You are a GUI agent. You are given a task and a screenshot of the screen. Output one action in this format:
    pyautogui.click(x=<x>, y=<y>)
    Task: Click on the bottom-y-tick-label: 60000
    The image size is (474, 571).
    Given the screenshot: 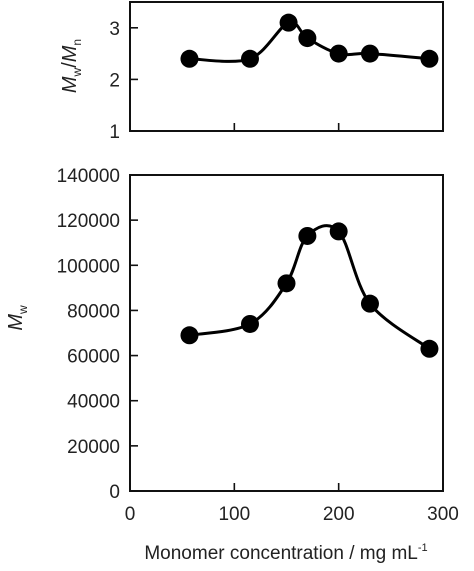 What is the action you would take?
    pyautogui.click(x=93, y=357)
    